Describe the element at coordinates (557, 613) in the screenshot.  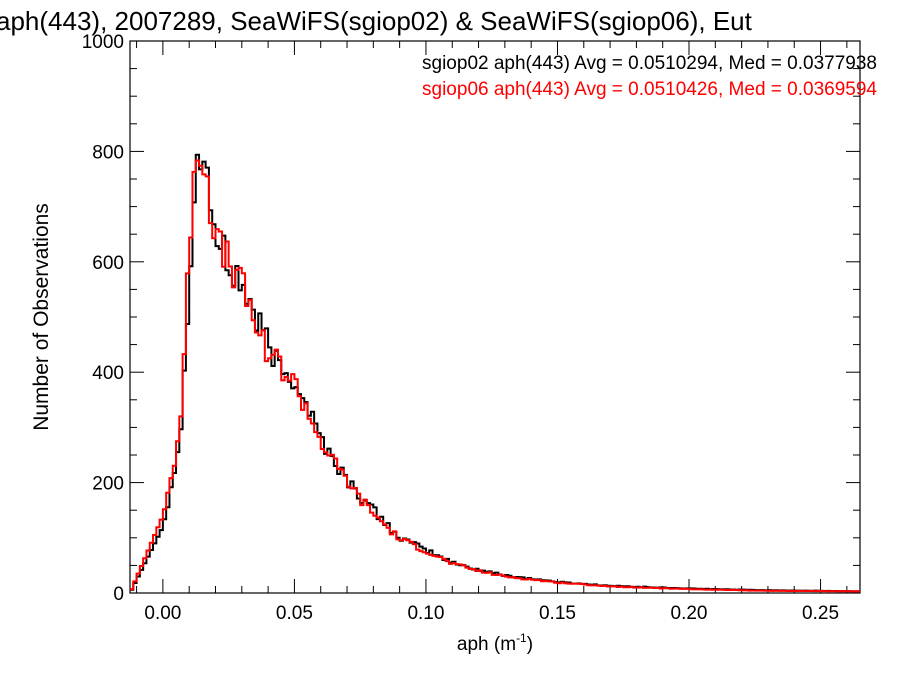
I see `x-tick-label: 0.15` at that location.